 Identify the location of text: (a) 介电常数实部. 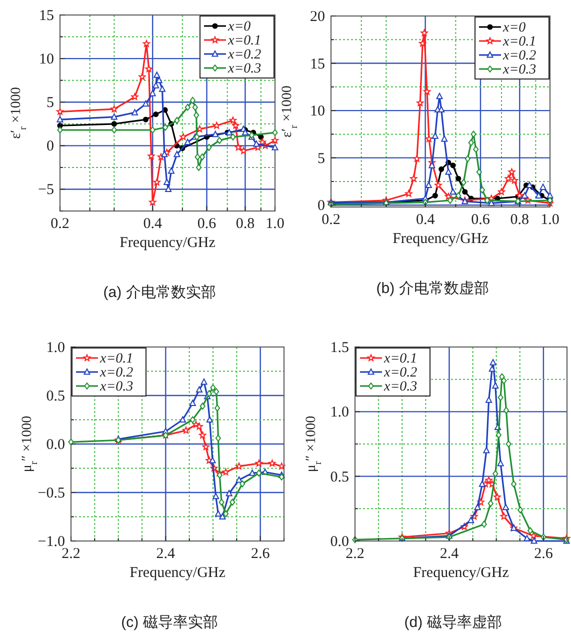
(159, 292).